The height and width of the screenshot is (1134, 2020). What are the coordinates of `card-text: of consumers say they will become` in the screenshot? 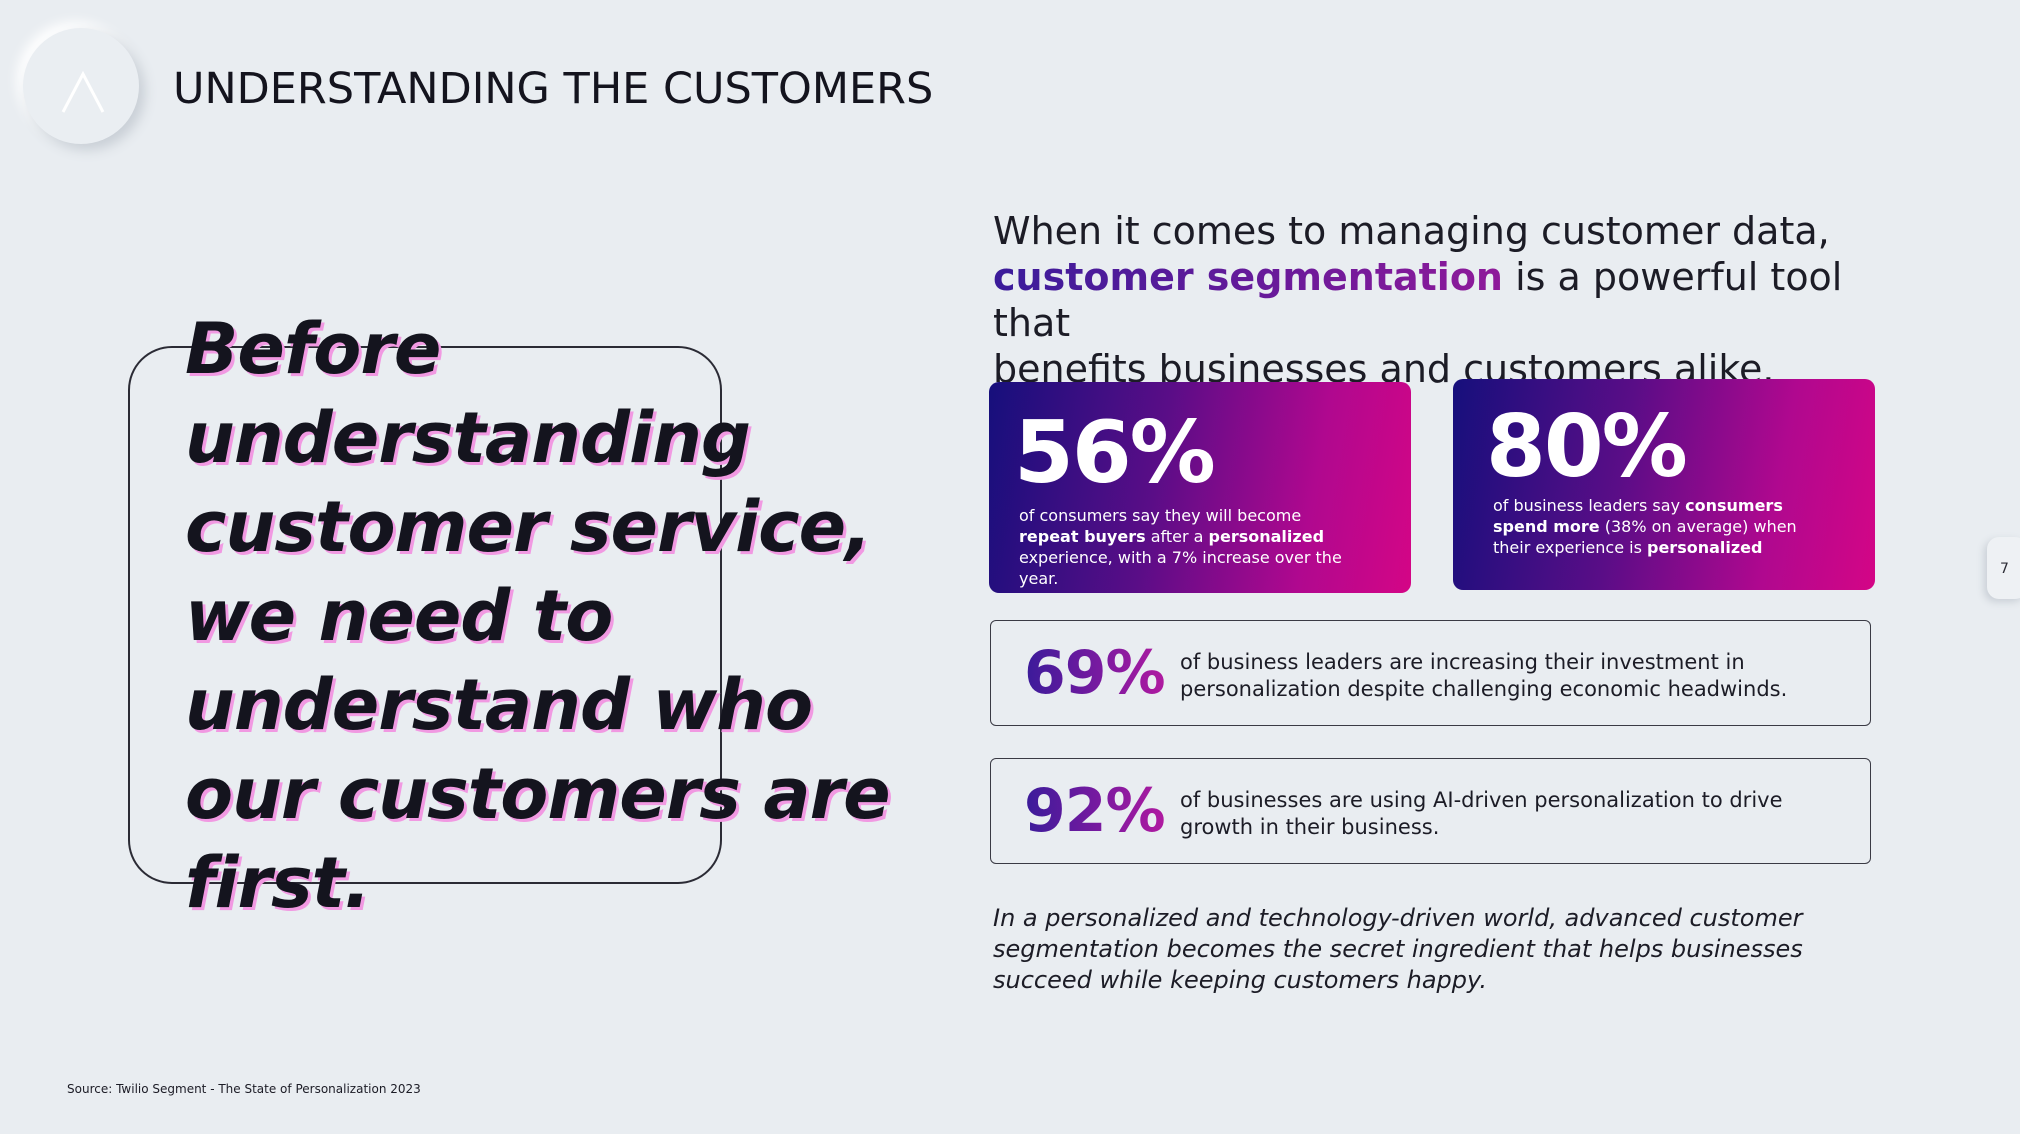 It's located at (1160, 515).